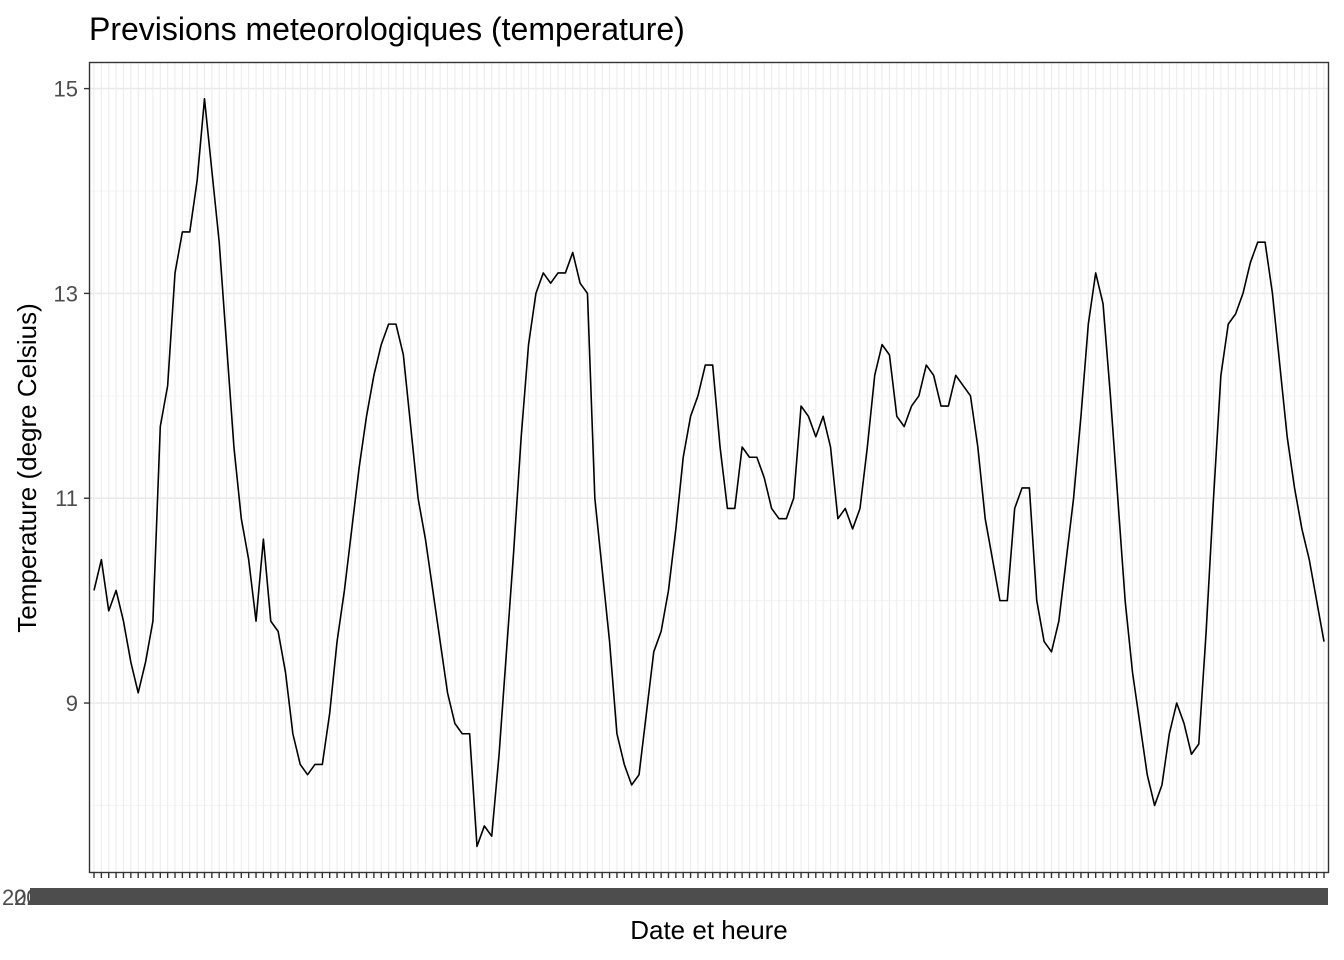 This screenshot has height=960, width=1344. Describe the element at coordinates (66, 89) in the screenshot. I see `y-tick-label: 15` at that location.